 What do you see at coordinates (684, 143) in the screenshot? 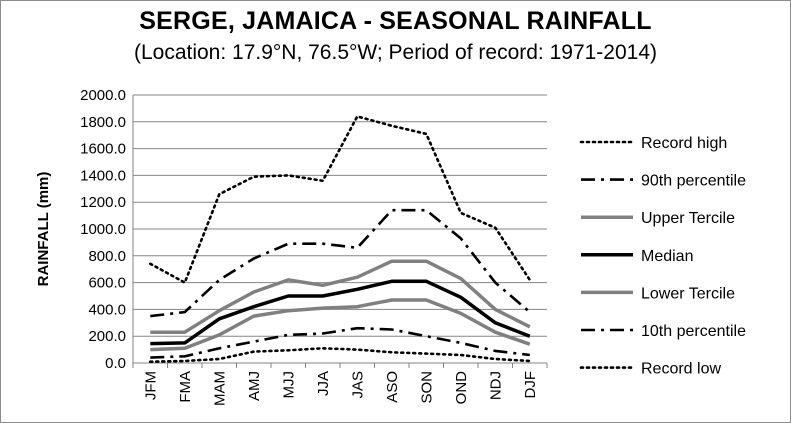
I see `legend-label: Record high` at bounding box center [684, 143].